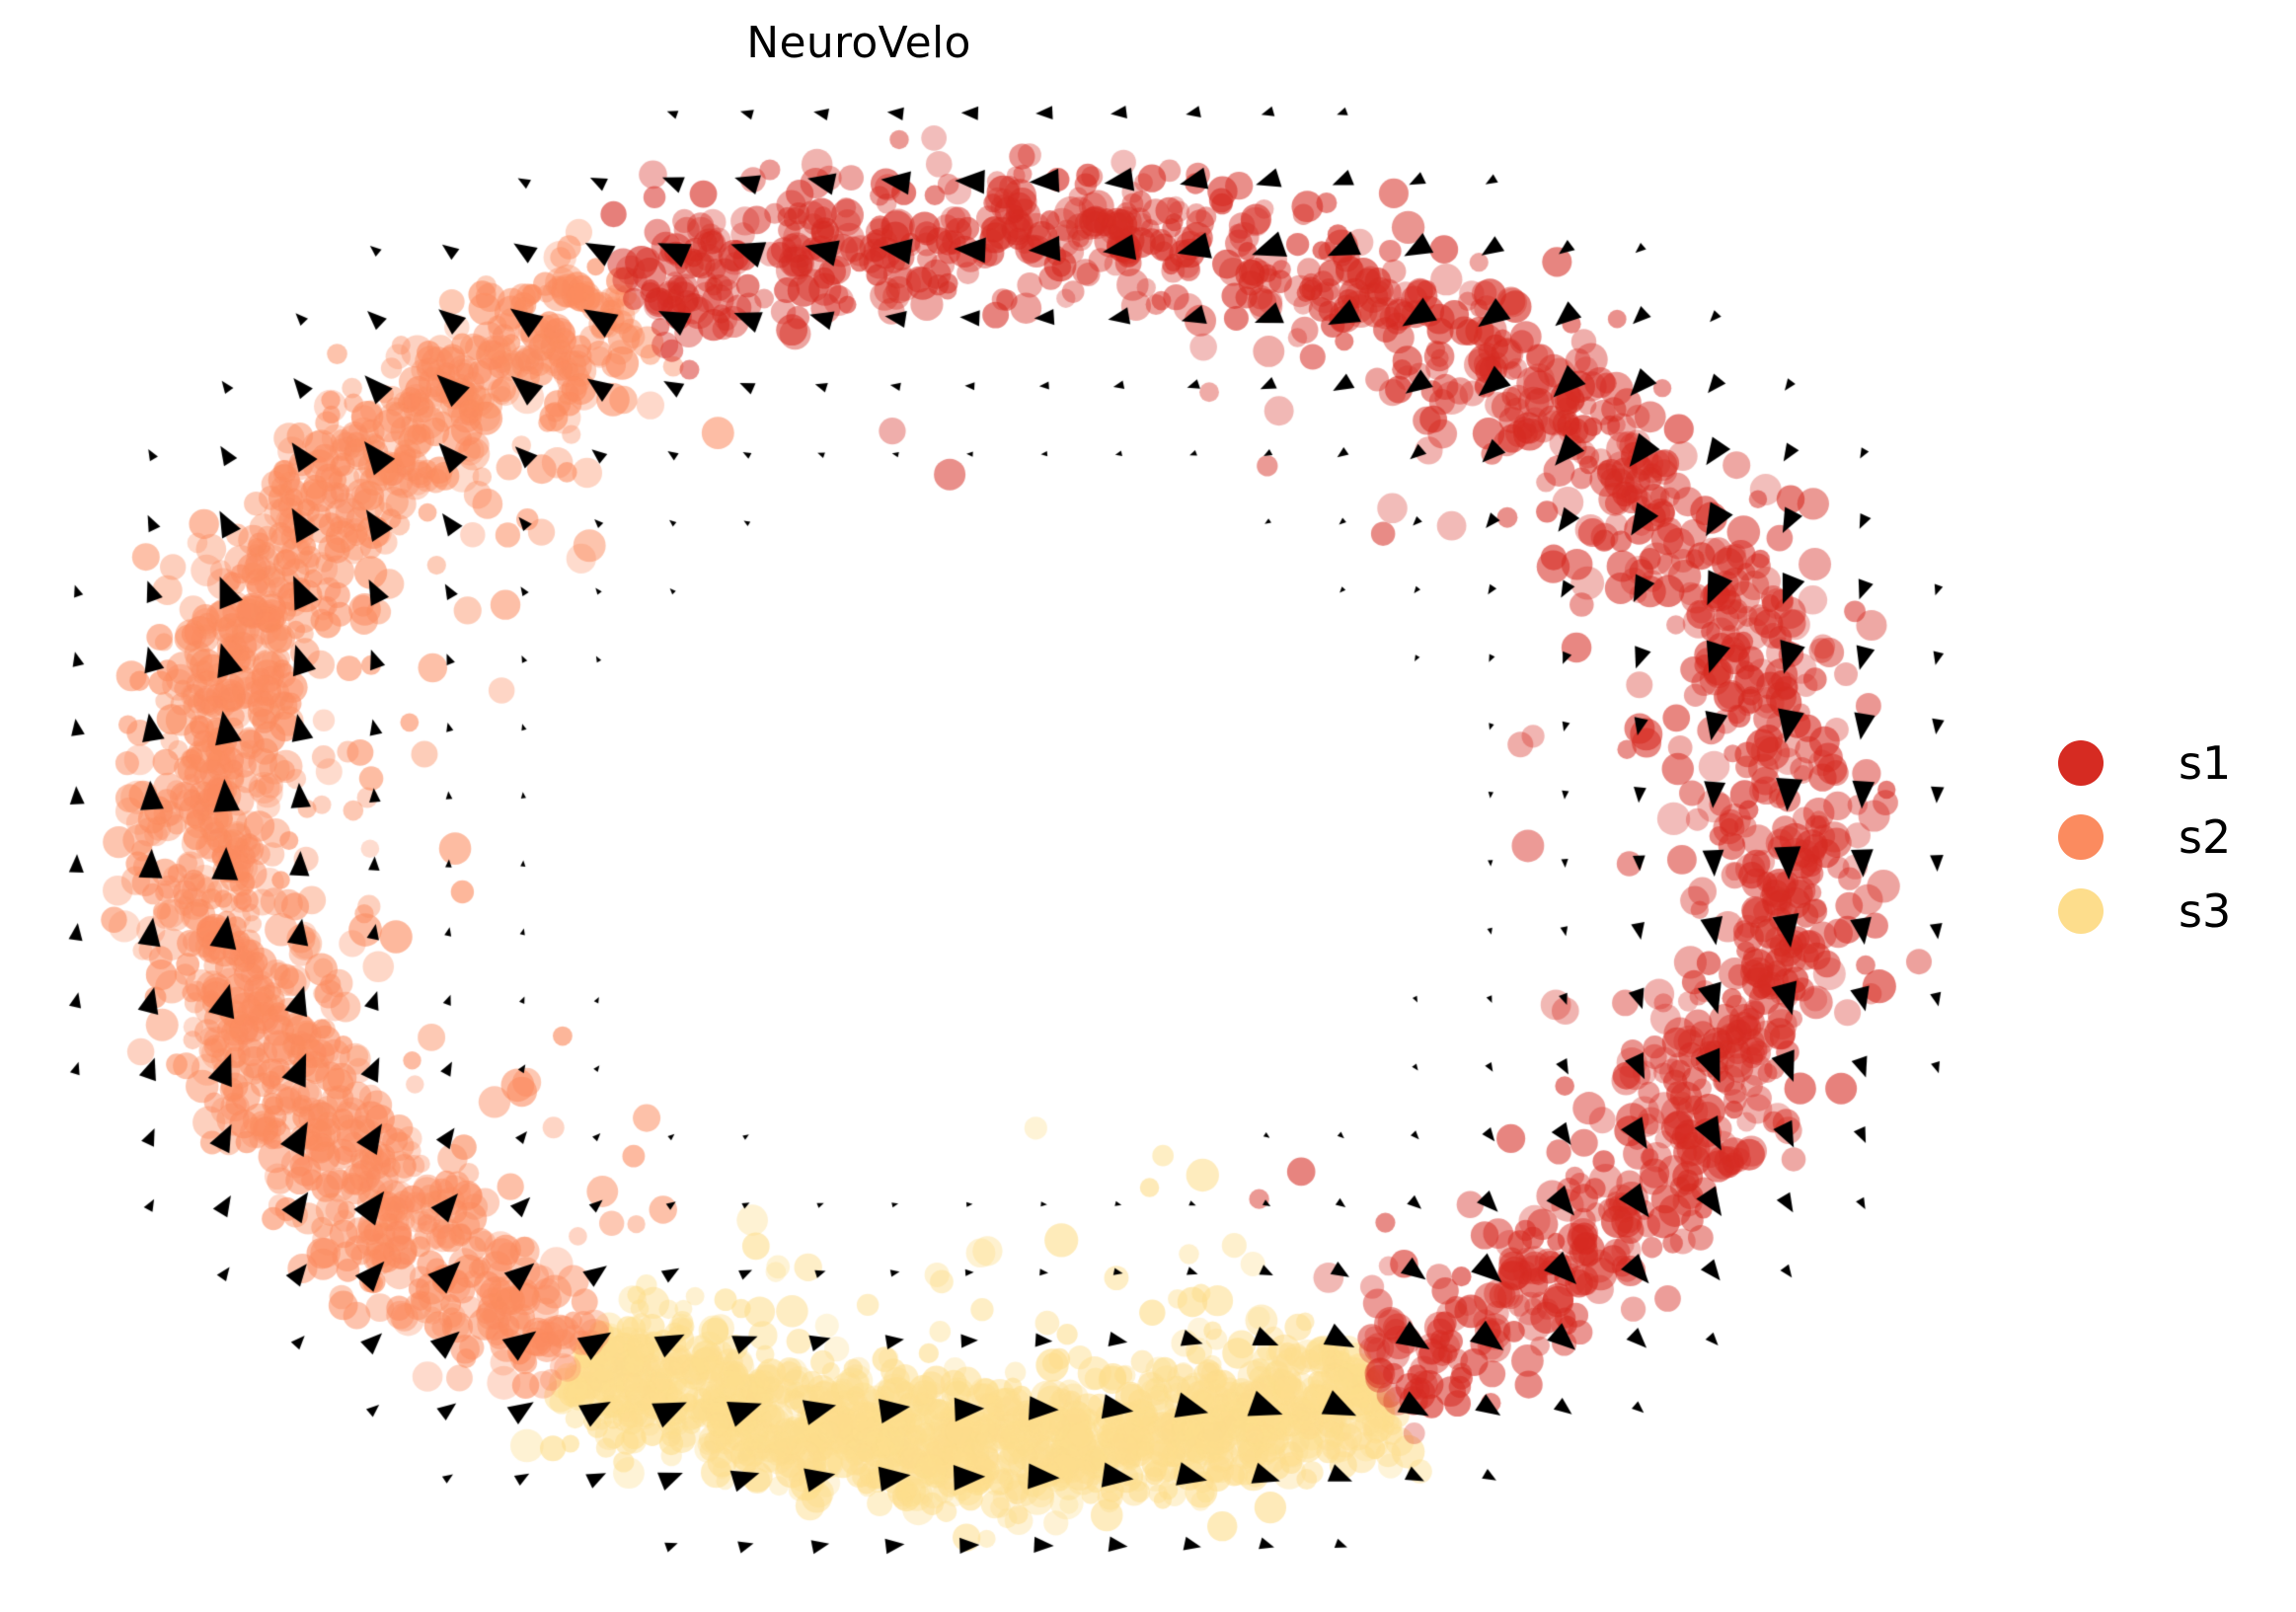  What do you see at coordinates (2081, 837) in the screenshot?
I see `legend-swatch-icon-s2` at bounding box center [2081, 837].